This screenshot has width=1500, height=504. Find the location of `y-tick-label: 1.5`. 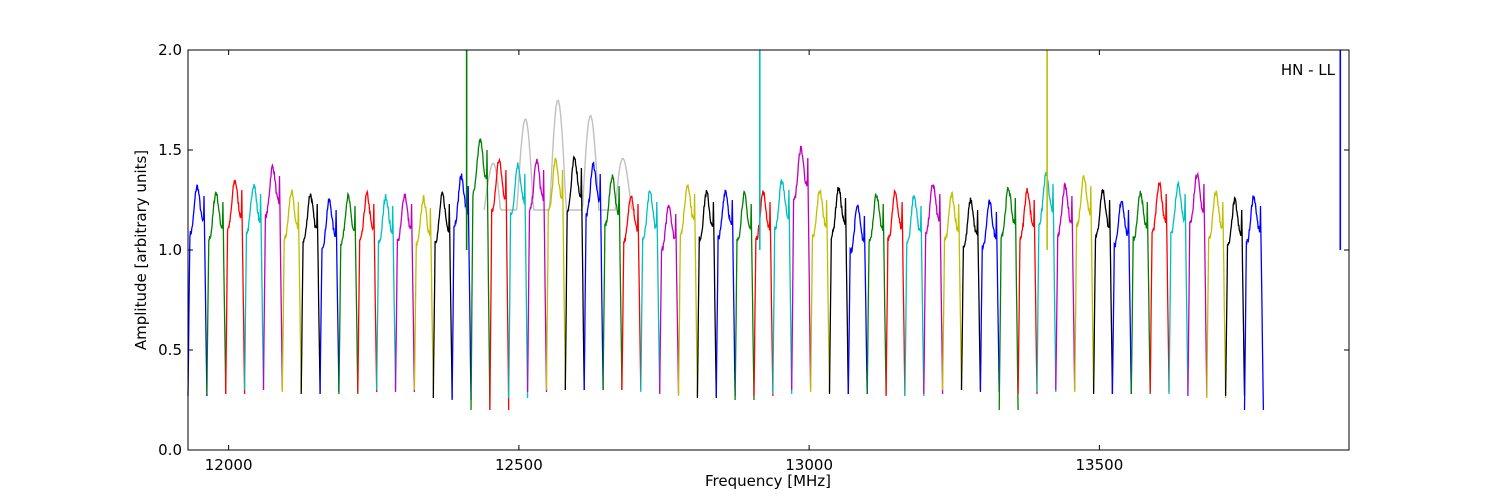

y-tick-label: 1.5 is located at coordinates (170, 150).